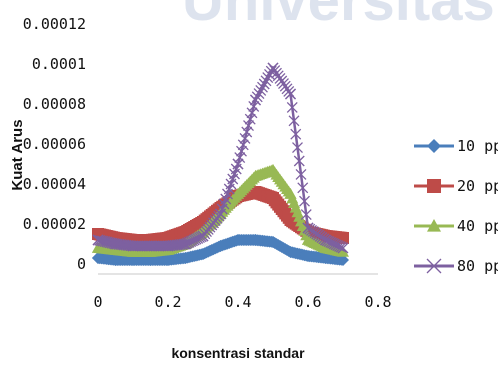 This screenshot has width=498, height=366. What do you see at coordinates (97, 302) in the screenshot?
I see `x-tick-label: 0` at bounding box center [97, 302].